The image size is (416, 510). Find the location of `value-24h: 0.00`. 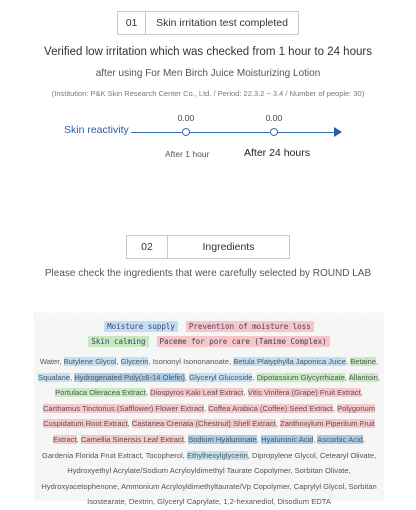

value-24h: 0.00 is located at coordinates (274, 118).